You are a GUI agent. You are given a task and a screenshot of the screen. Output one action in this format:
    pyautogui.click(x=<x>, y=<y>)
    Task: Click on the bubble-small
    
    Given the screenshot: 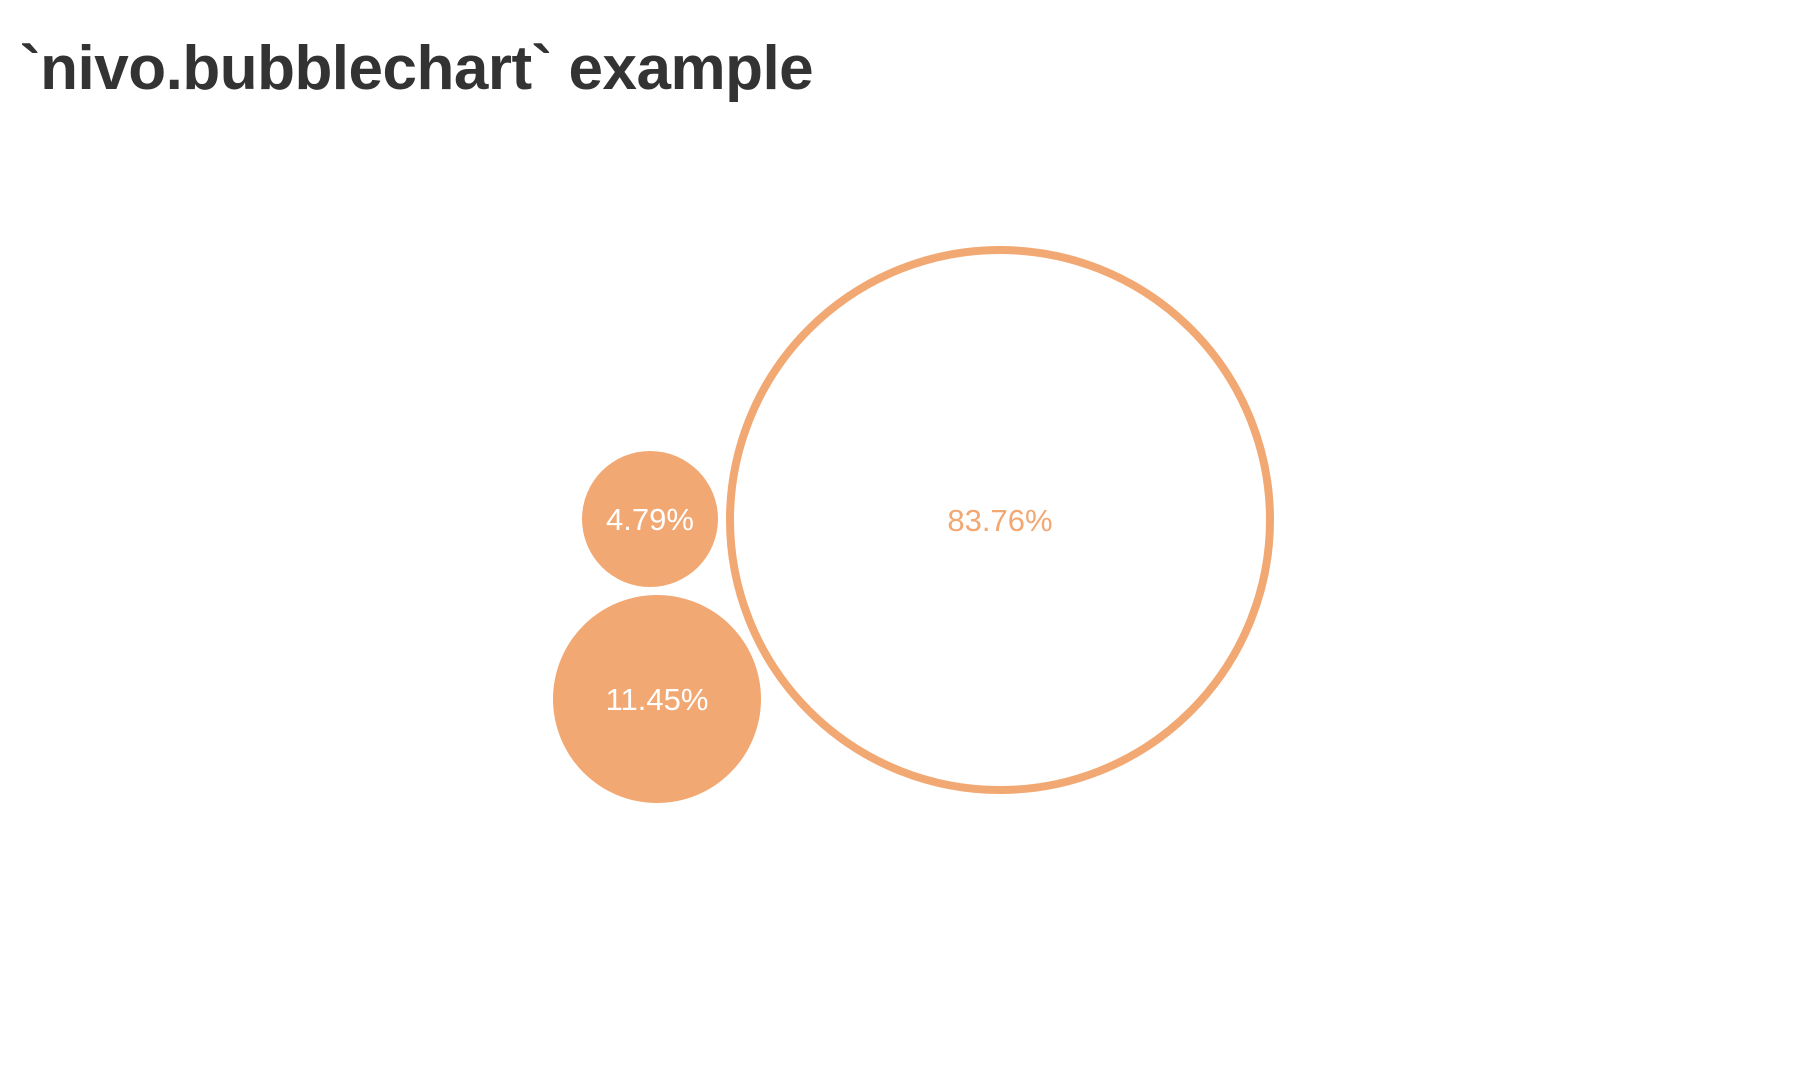 What is the action you would take?
    pyautogui.click(x=650, y=519)
    